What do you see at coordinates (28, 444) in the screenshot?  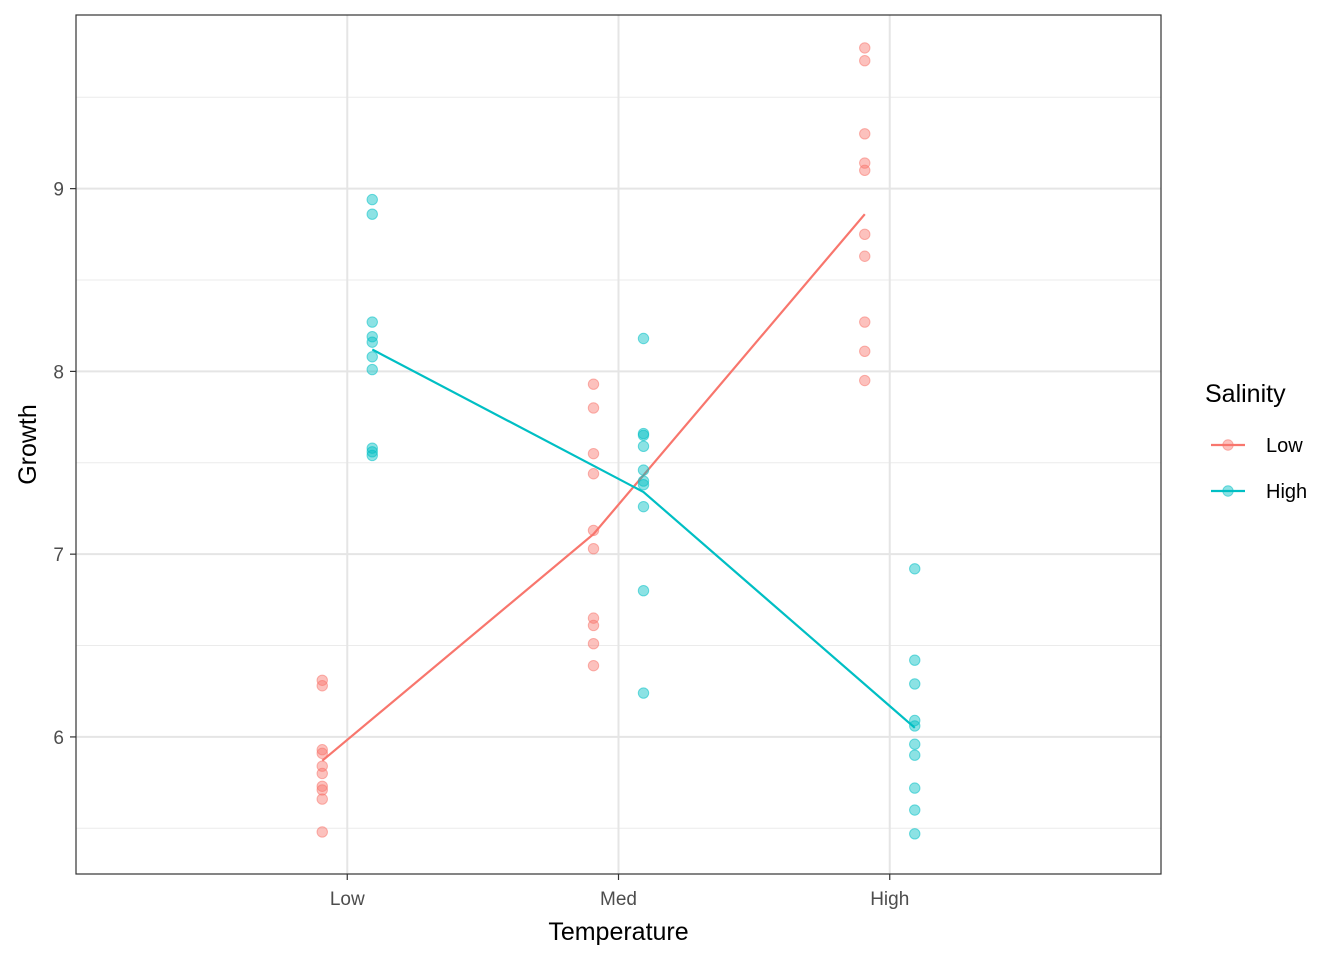 I see `y-axis-title: Growth` at bounding box center [28, 444].